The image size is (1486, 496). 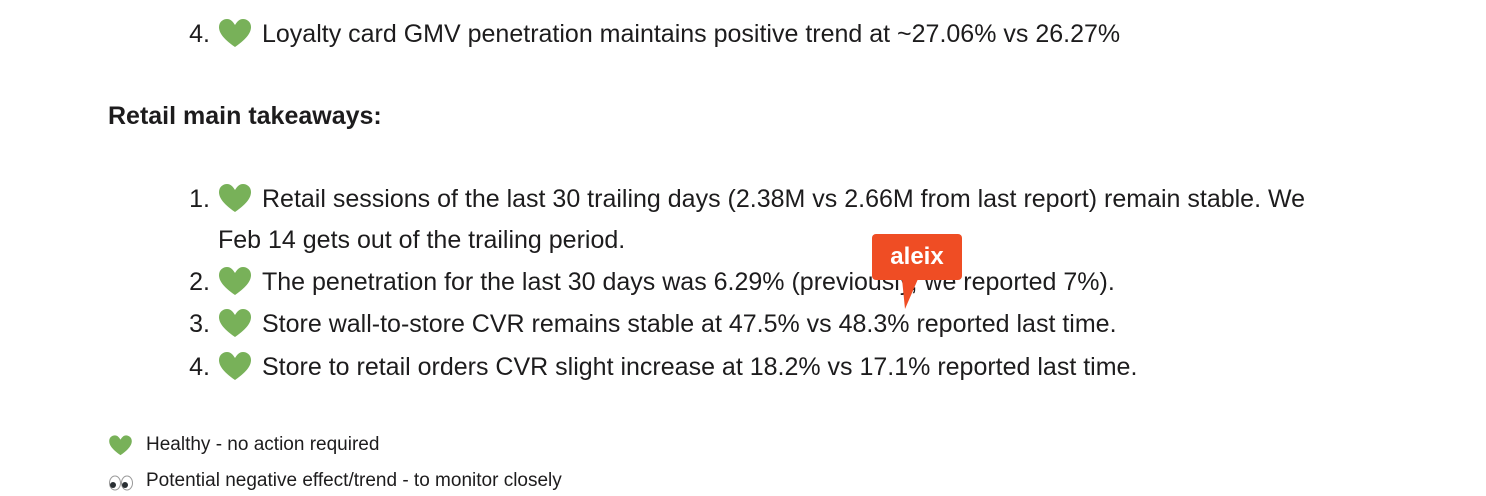 What do you see at coordinates (121, 483) in the screenshot?
I see `eyes-icon` at bounding box center [121, 483].